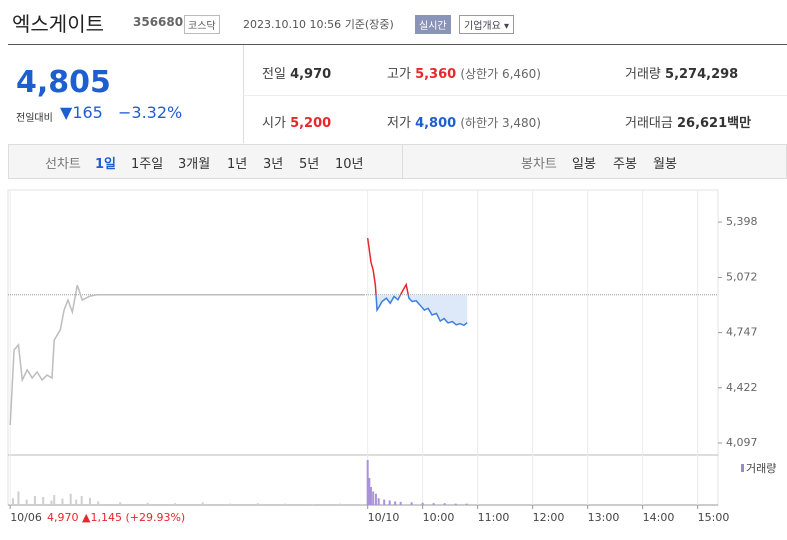 The width and height of the screenshot is (787, 540). Describe the element at coordinates (147, 164) in the screenshot. I see `period-tab: 1주일` at that location.